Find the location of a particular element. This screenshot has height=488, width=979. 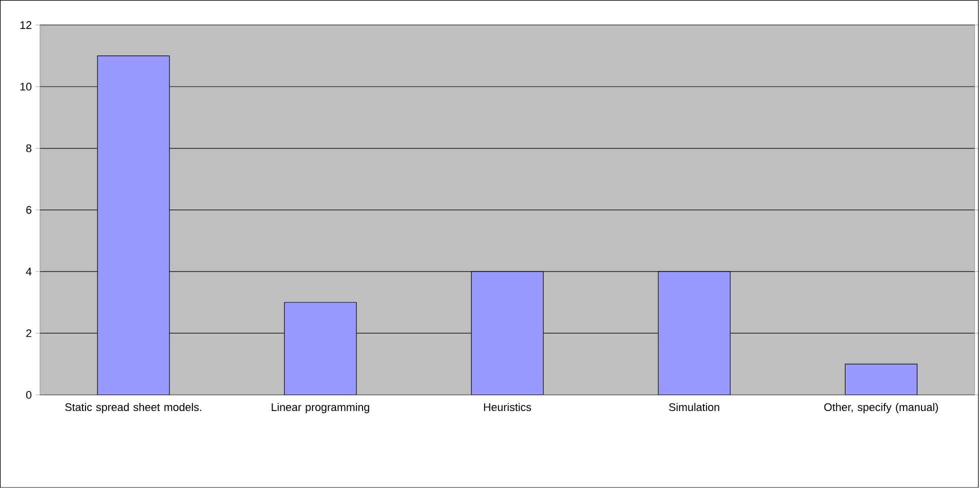

x-tick-label: Static spread sheet models. is located at coordinates (133, 408).